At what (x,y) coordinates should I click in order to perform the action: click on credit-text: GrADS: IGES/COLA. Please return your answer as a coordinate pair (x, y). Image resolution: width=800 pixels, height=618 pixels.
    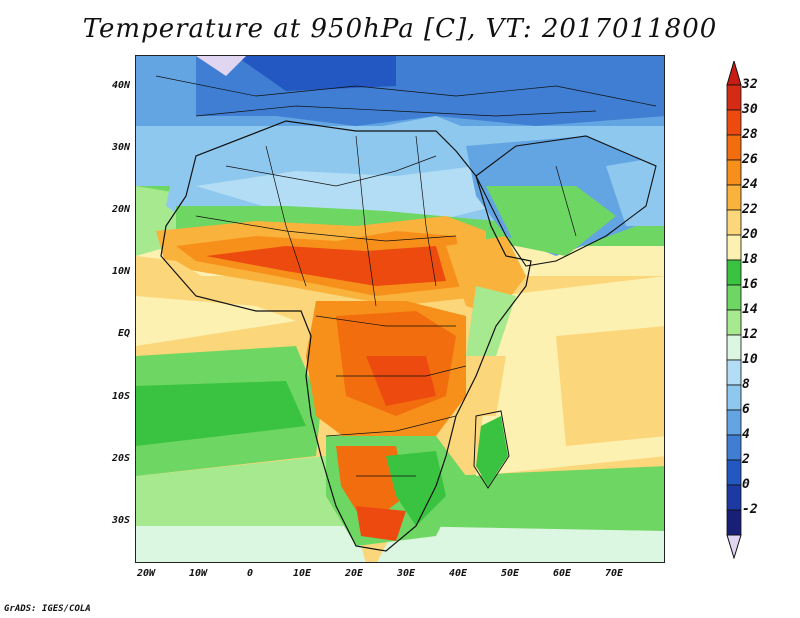
    Looking at the image, I should click on (47, 609).